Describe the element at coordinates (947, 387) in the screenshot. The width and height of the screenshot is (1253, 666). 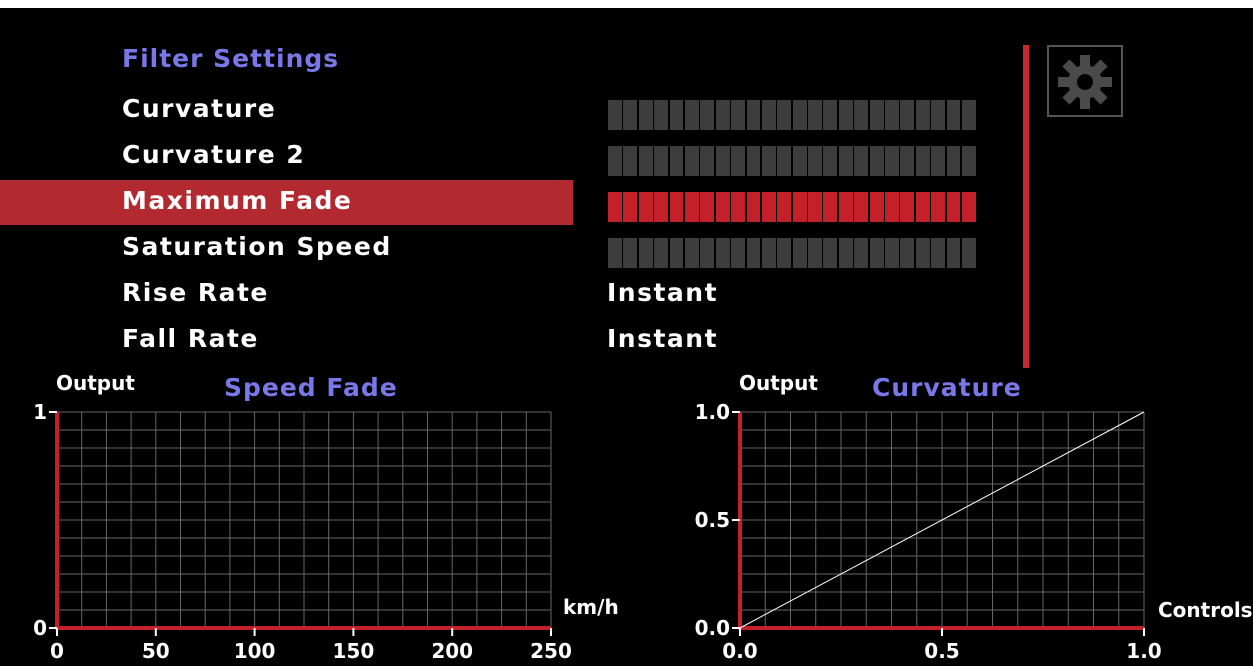
I see `chart-2-title: Curvature` at that location.